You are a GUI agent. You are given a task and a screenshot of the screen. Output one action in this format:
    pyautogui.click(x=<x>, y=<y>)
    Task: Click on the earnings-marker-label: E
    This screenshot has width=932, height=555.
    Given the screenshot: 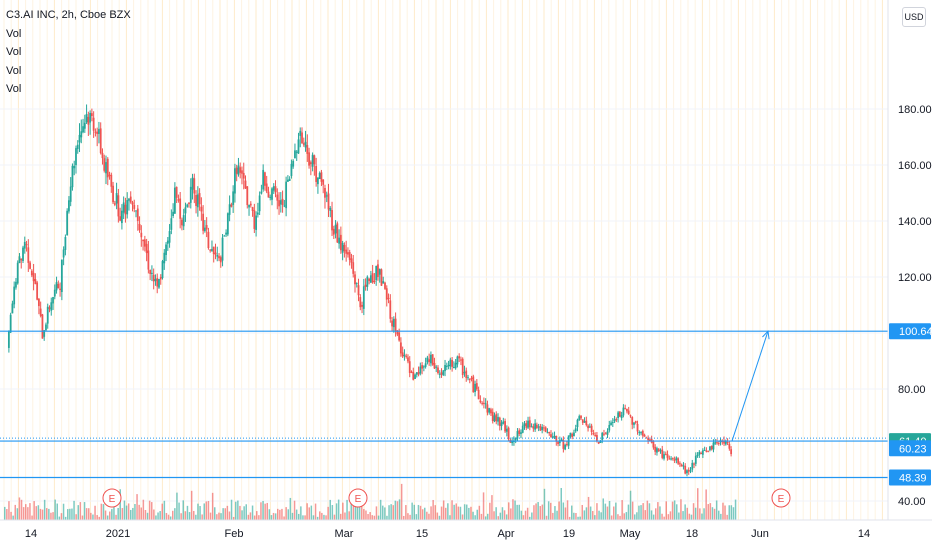 What is the action you would take?
    pyautogui.click(x=112, y=499)
    